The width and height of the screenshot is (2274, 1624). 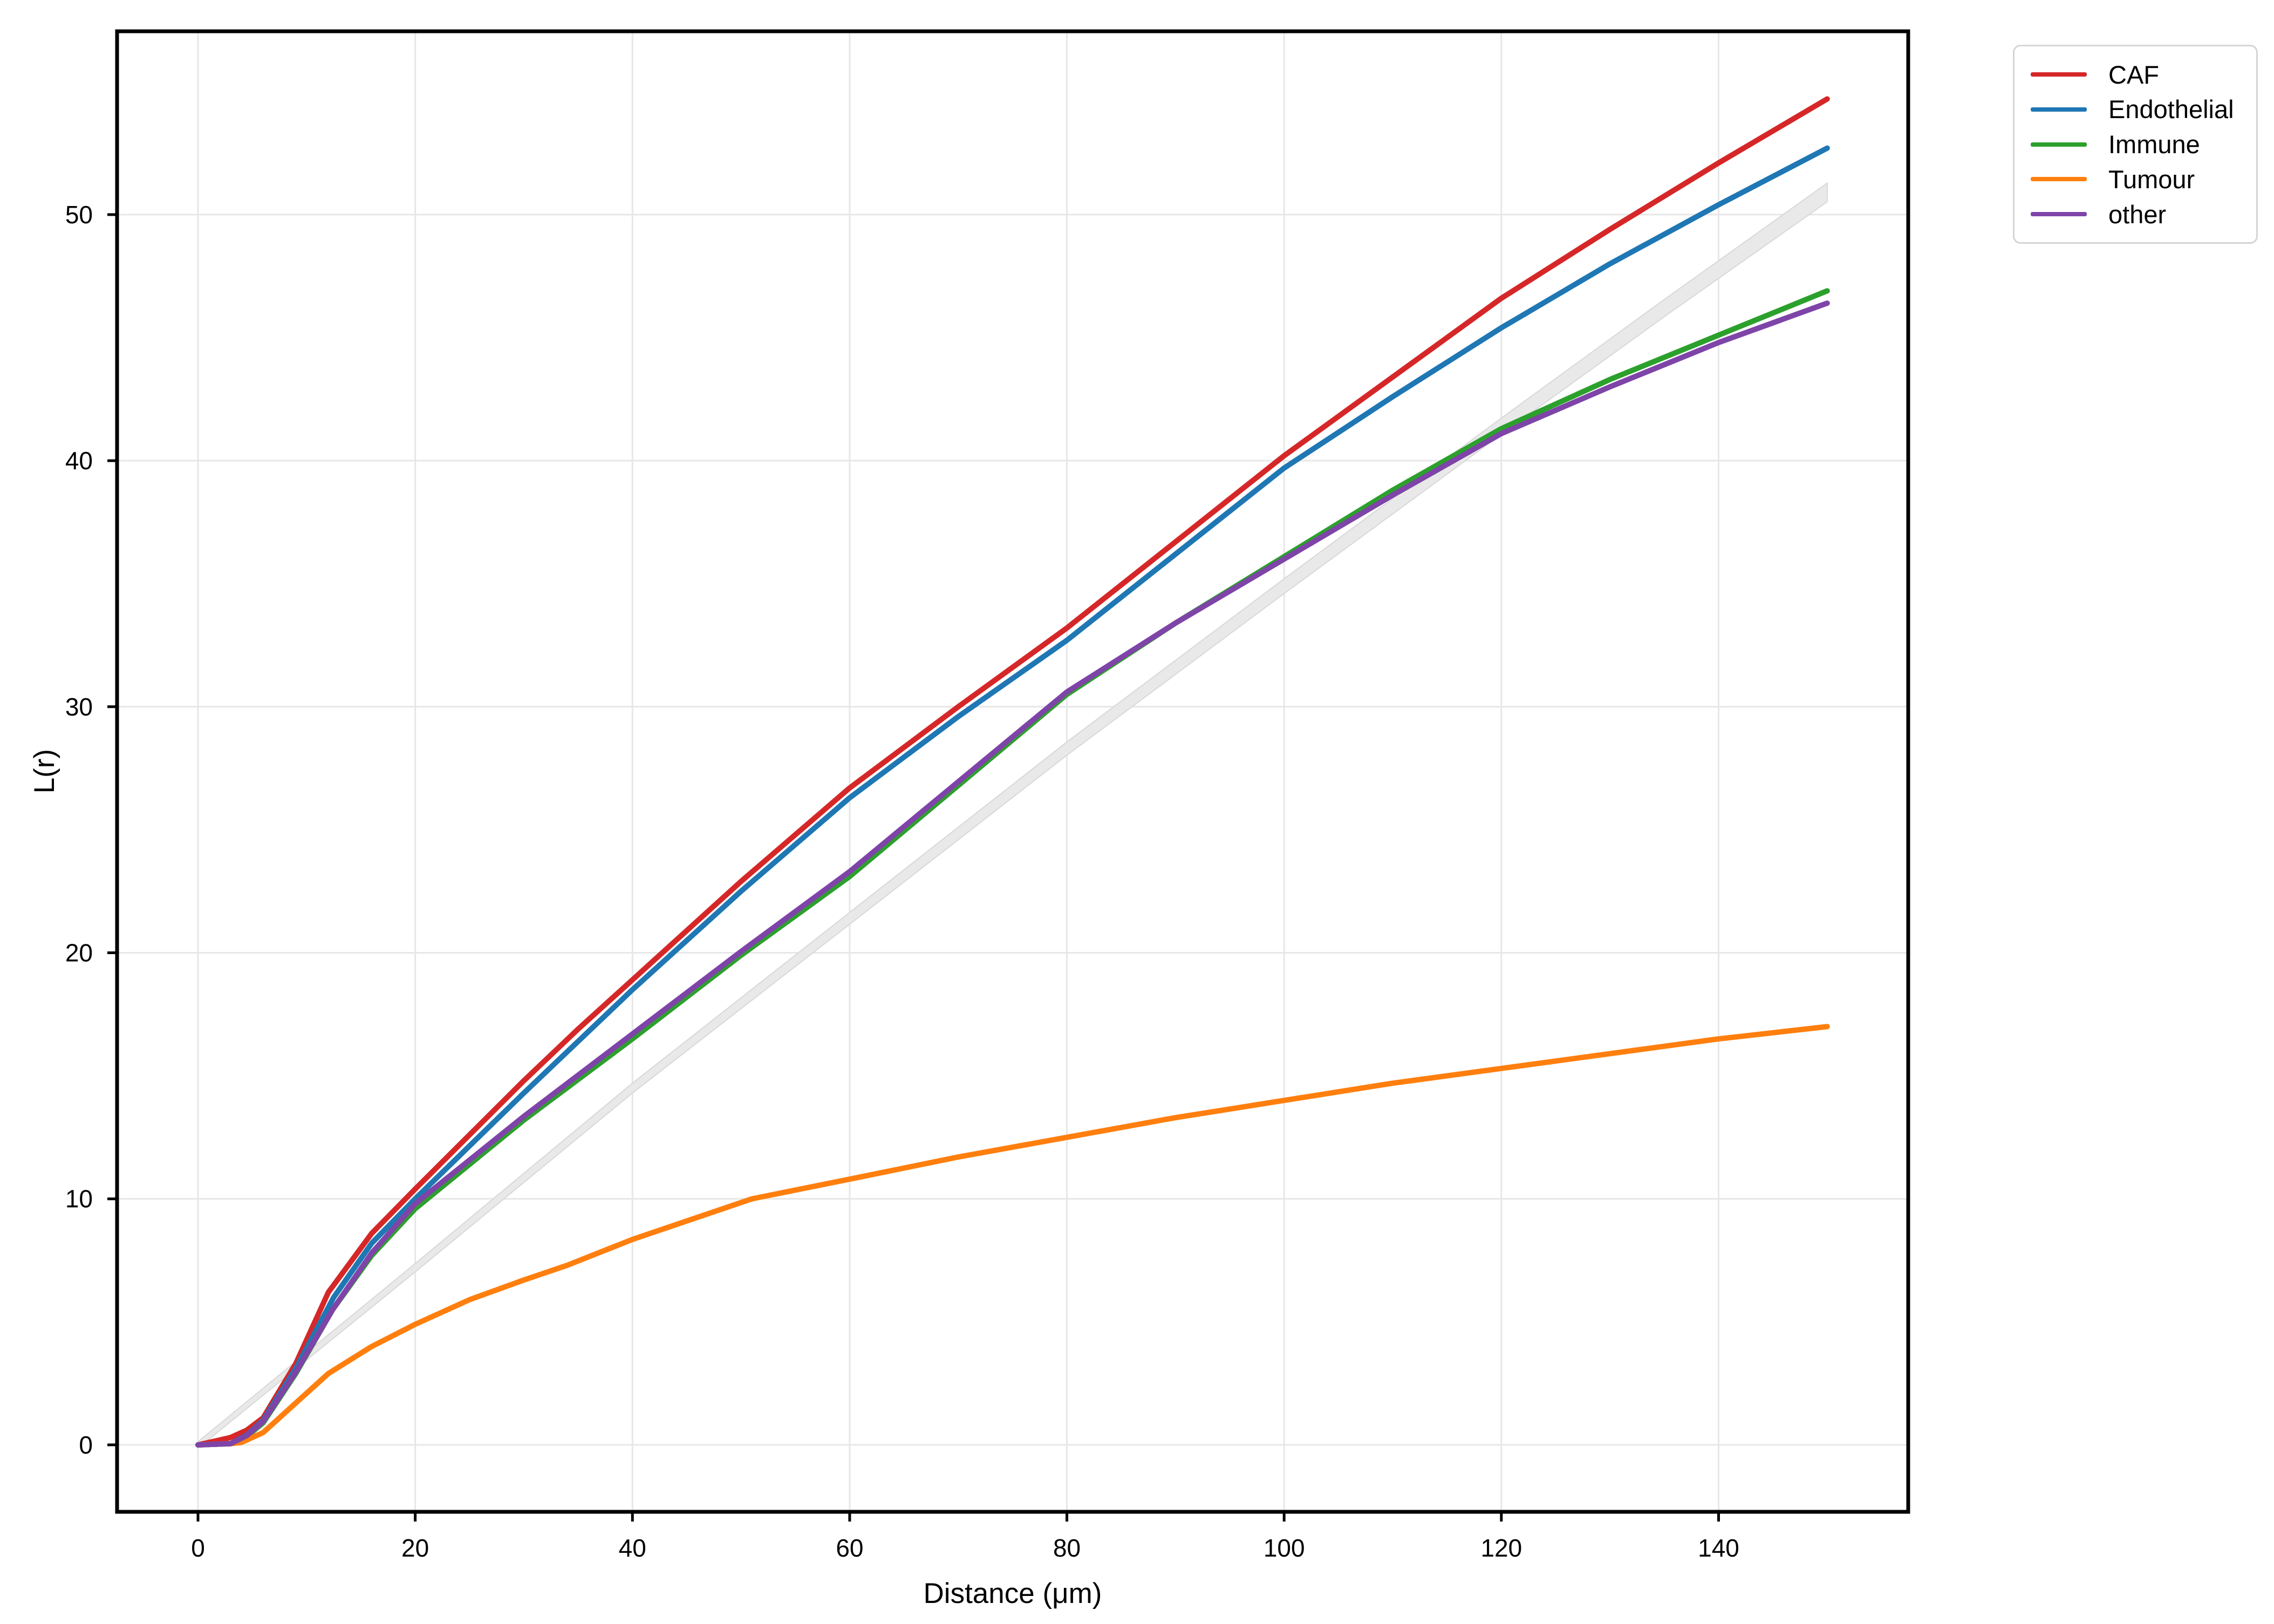 I want to click on legend-label-other: other, so click(x=2137, y=214).